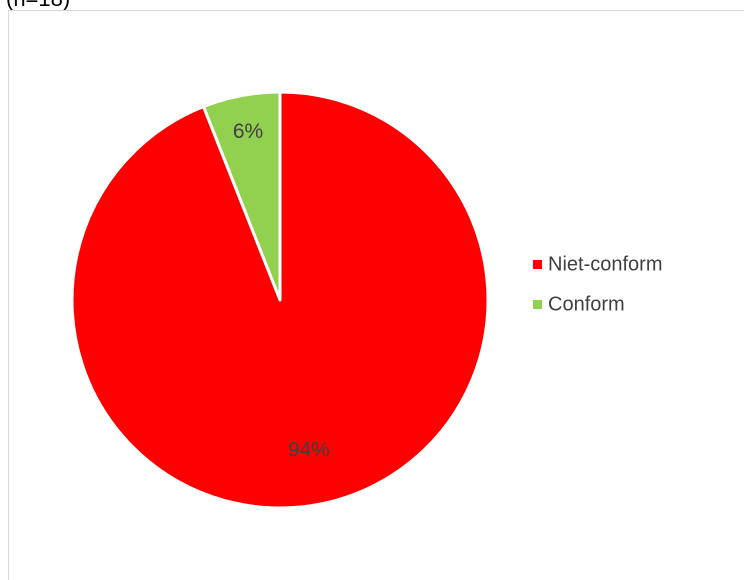 The image size is (745, 580). What do you see at coordinates (597, 284) in the screenshot?
I see `chart-legend: Niet-conform Conform` at bounding box center [597, 284].